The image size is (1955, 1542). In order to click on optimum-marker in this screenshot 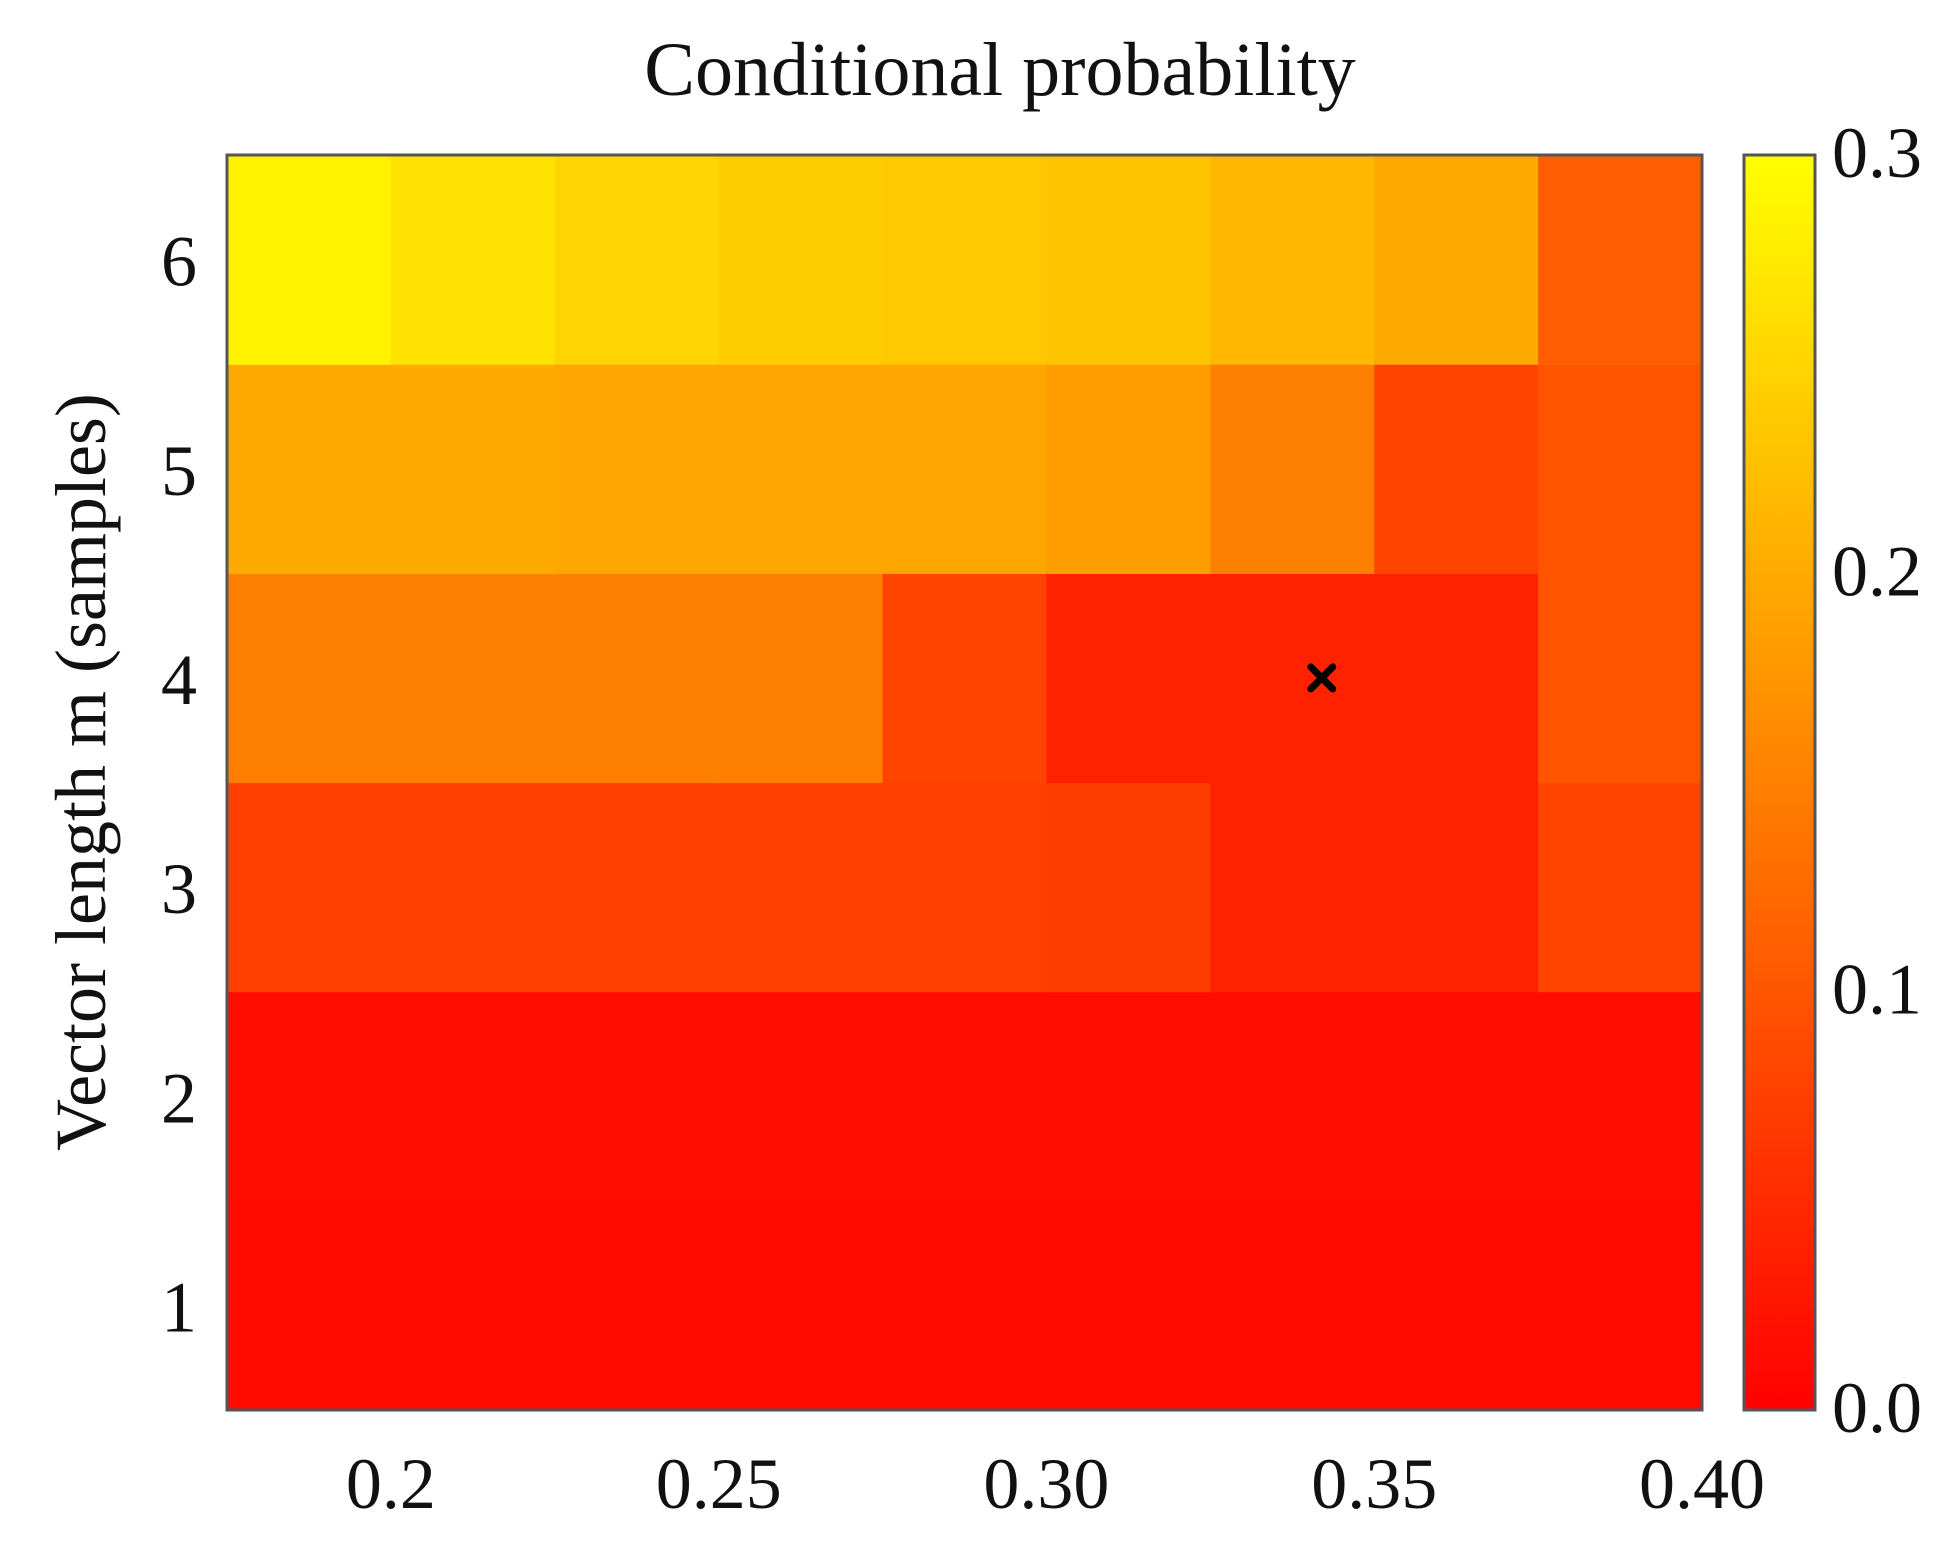, I will do `click(1322, 678)`.